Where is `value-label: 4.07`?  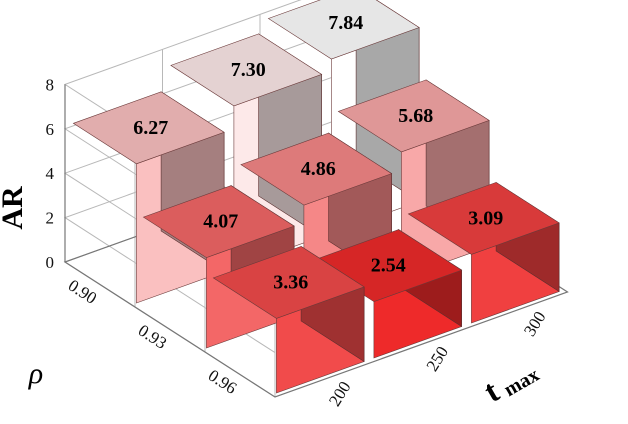
value-label: 4.07 is located at coordinates (220, 222).